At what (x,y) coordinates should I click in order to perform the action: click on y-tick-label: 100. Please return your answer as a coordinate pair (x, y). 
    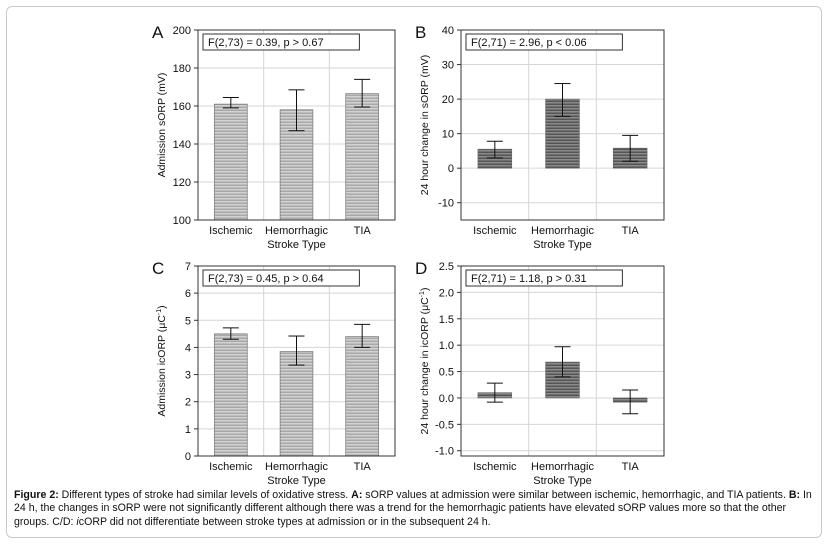
    Looking at the image, I should click on (182, 221).